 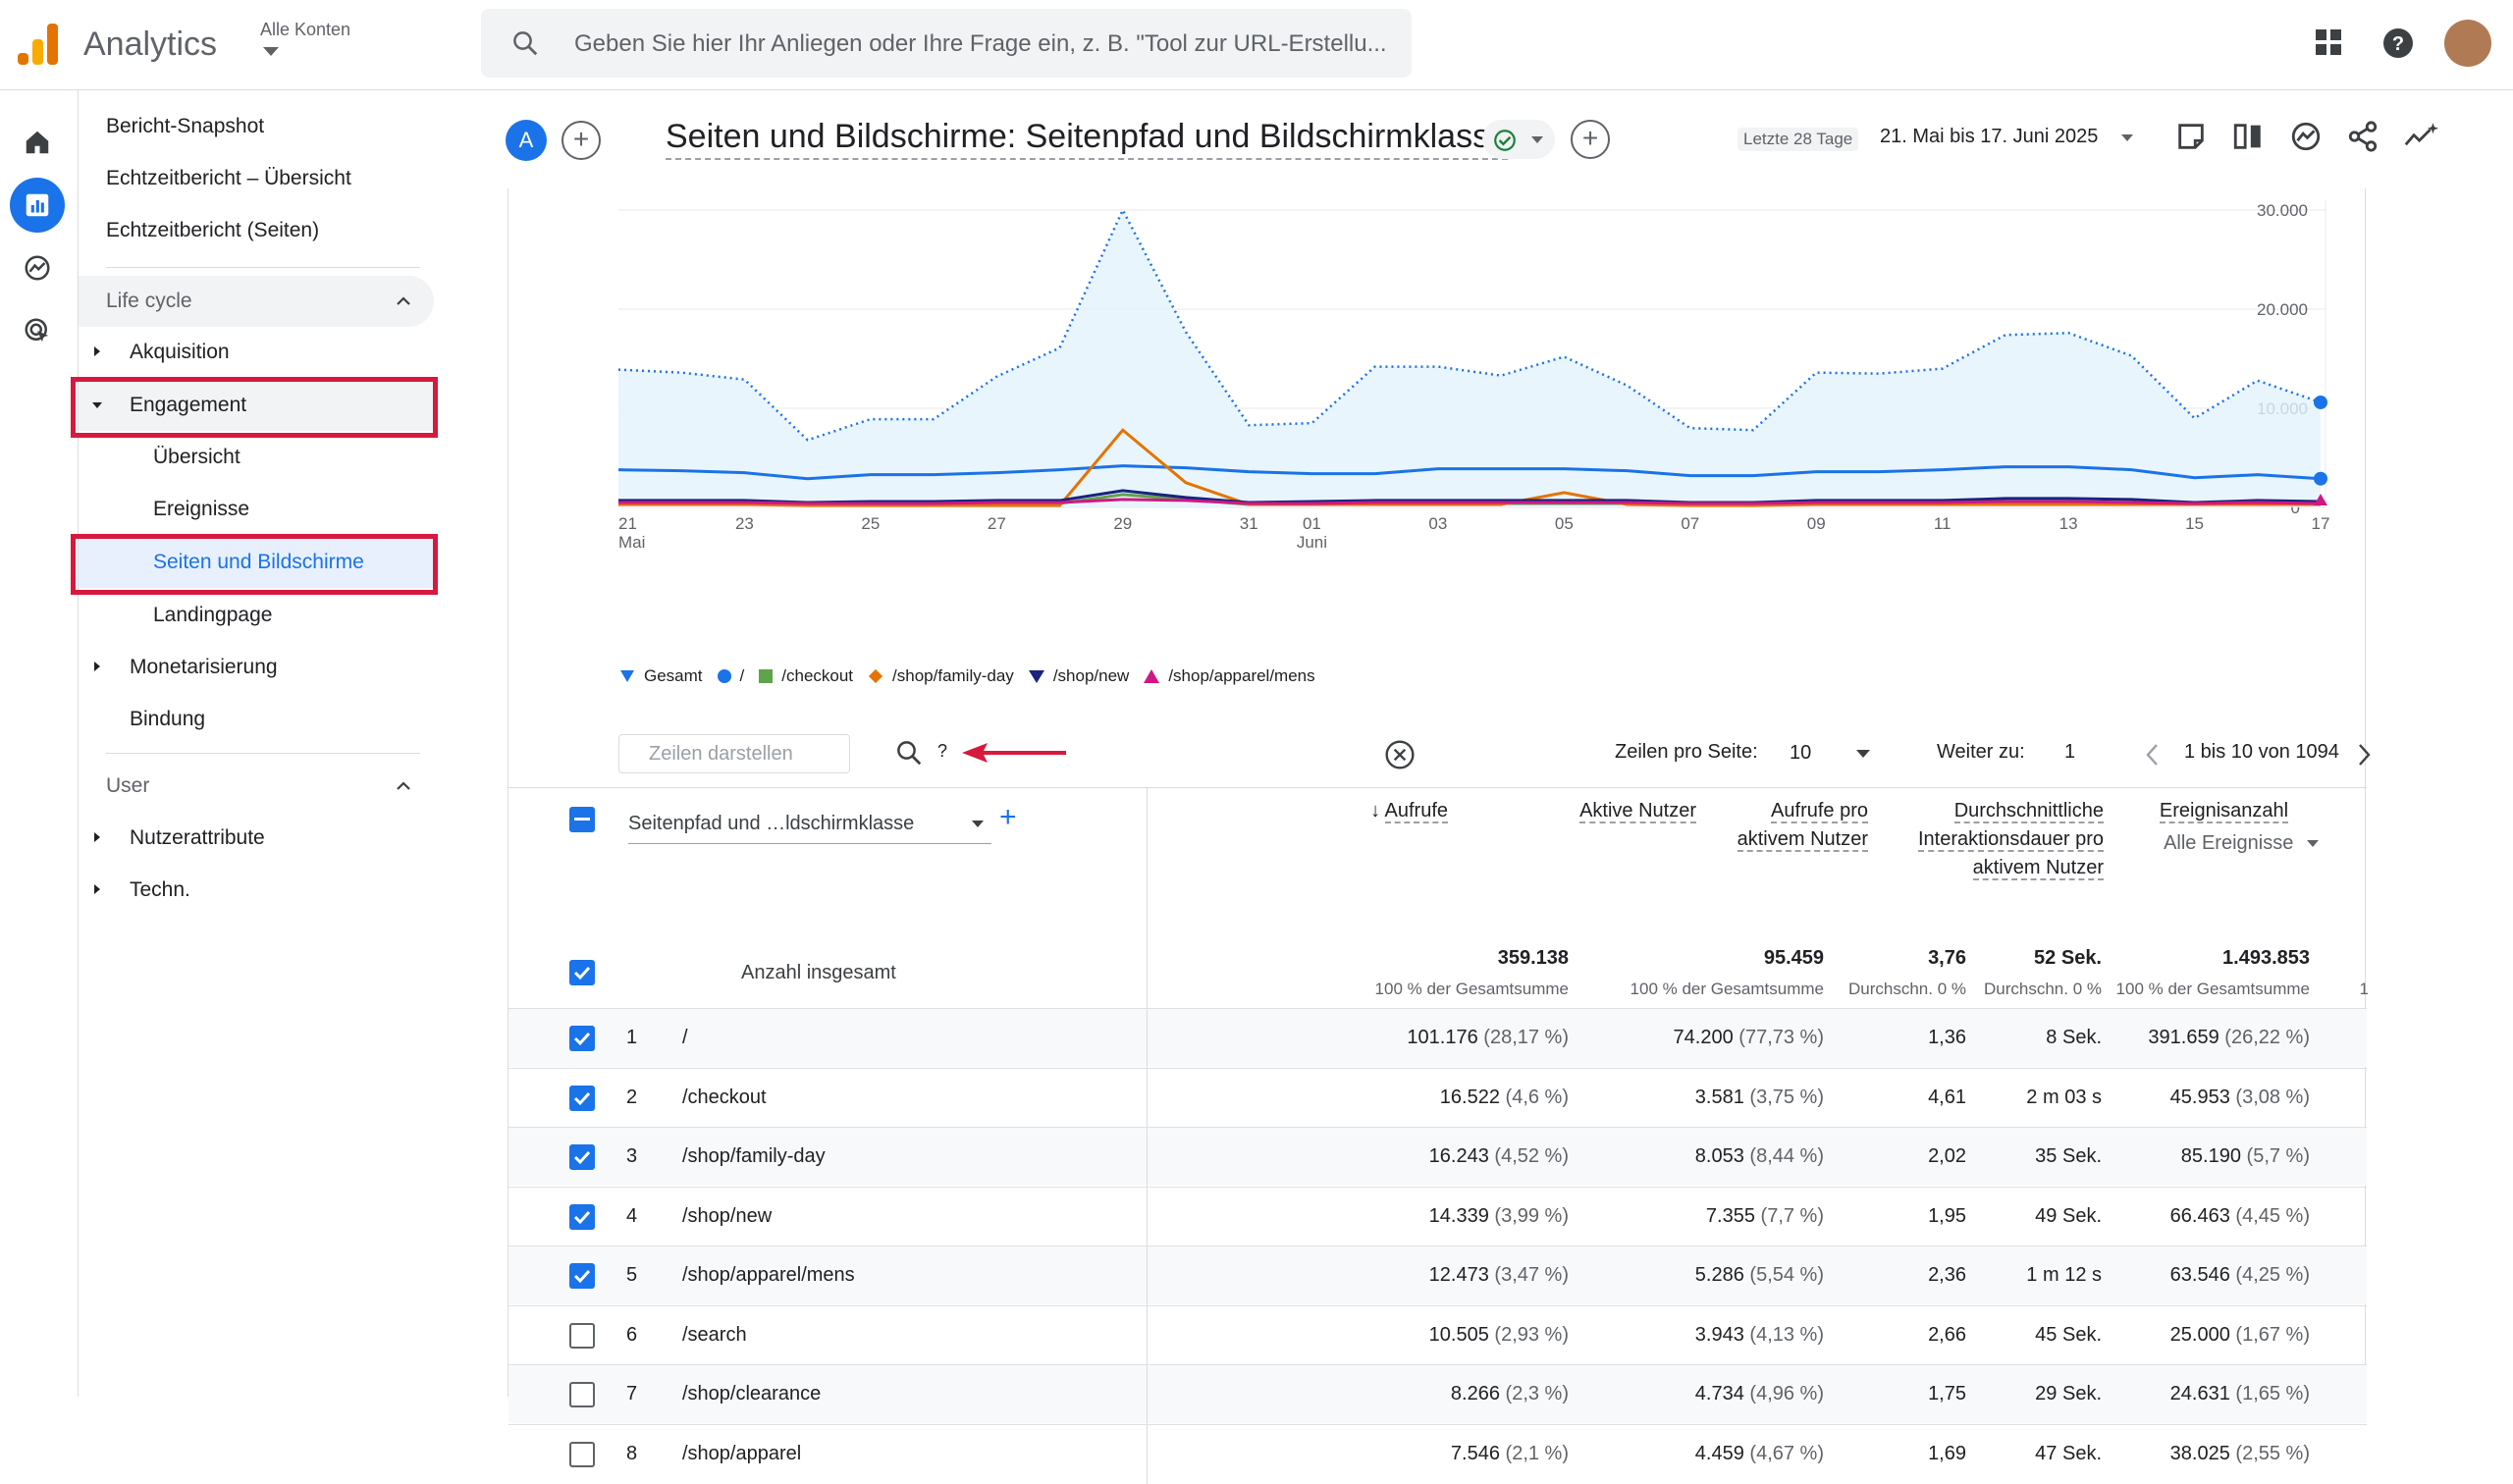 I want to click on add-comparison-button: +, so click(x=581, y=140).